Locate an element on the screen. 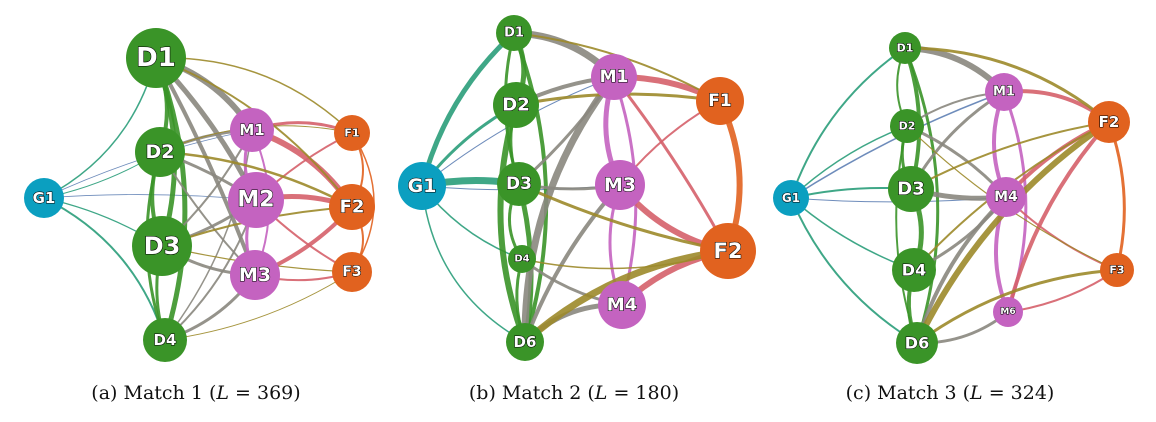  caption-match-3: (c) Match 3 (L = 324) is located at coordinates (950, 393).